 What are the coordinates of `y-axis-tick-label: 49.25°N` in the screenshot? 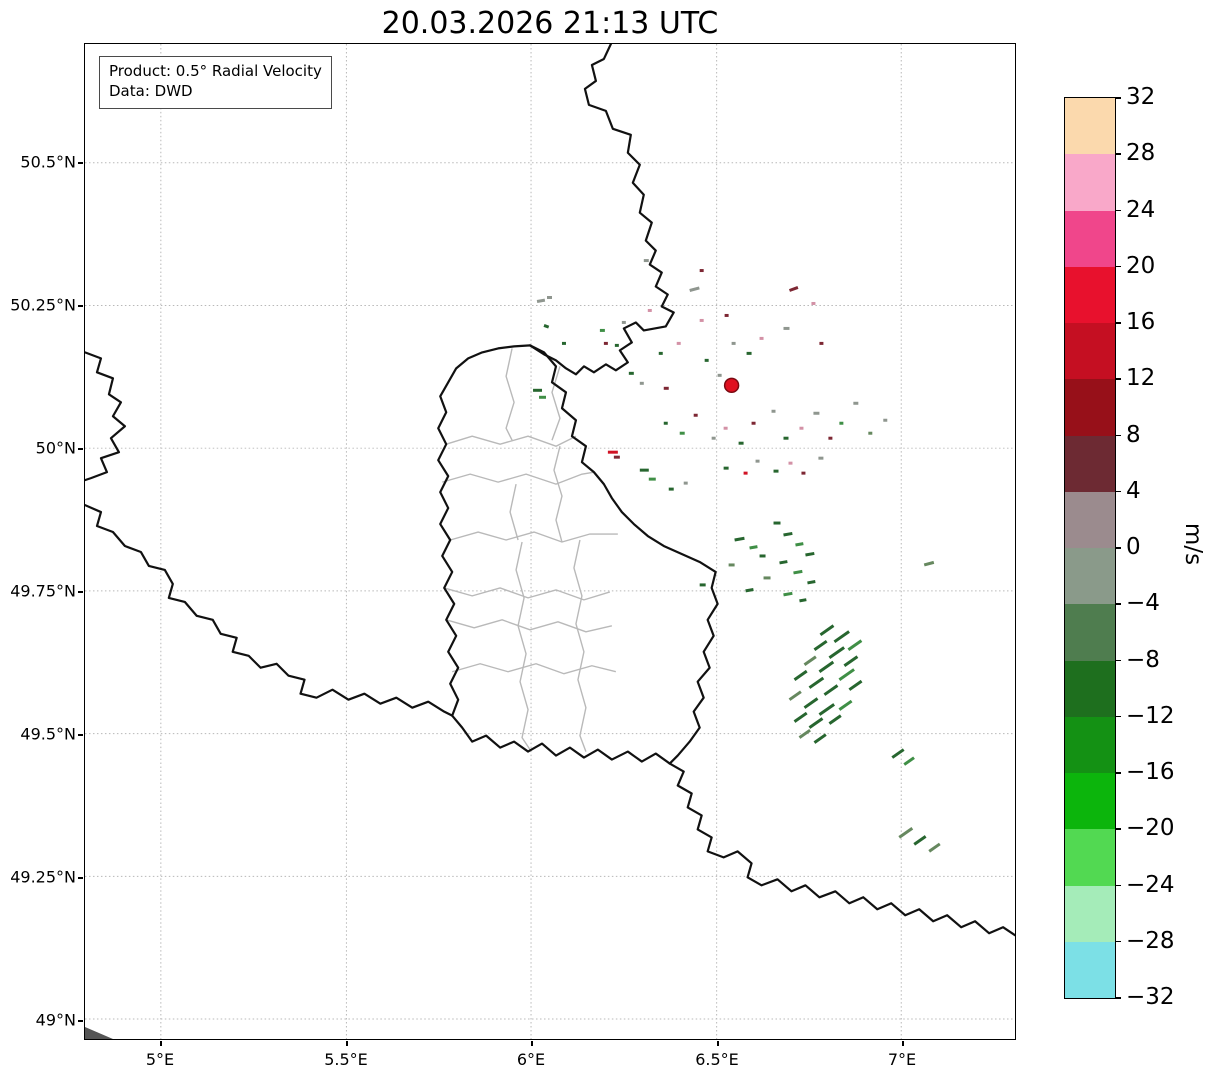 It's located at (43, 877).